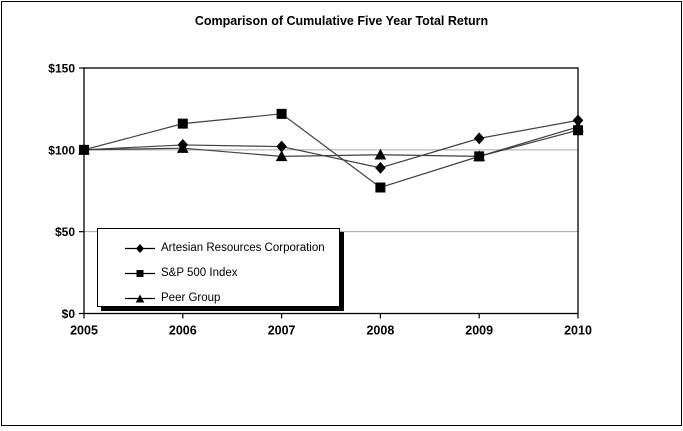 The image size is (683, 431). What do you see at coordinates (199, 273) in the screenshot?
I see `legend-label: S&P 500 Index` at bounding box center [199, 273].